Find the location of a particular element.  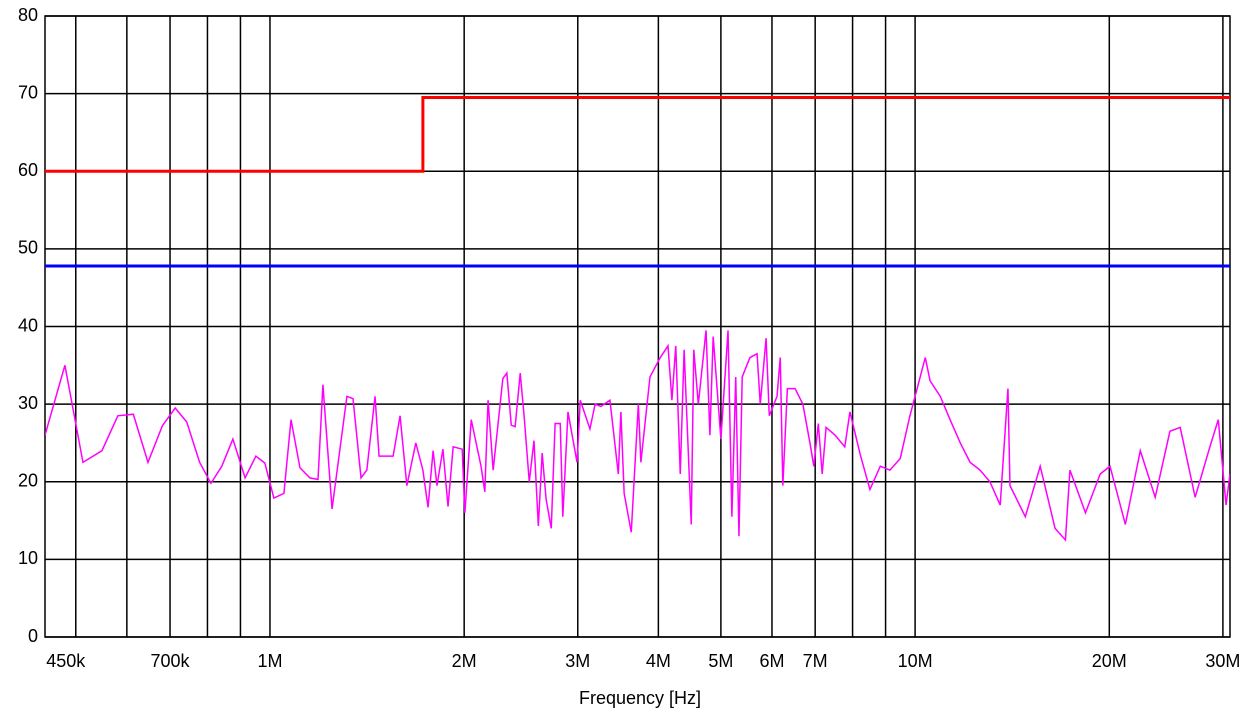

x-tick-label: 2M is located at coordinates (464, 661).